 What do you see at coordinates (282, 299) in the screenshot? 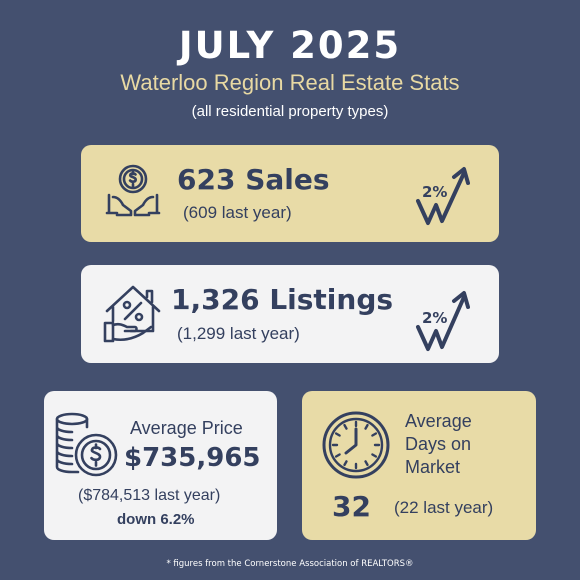
I see `listings-headline: 1,326 Listings` at bounding box center [282, 299].